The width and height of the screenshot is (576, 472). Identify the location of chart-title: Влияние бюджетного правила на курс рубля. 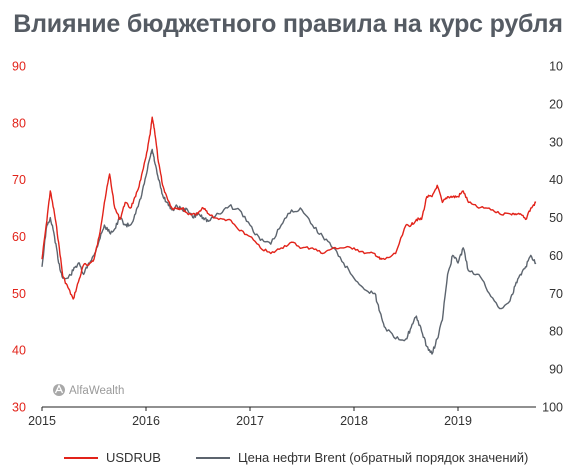
(288, 24).